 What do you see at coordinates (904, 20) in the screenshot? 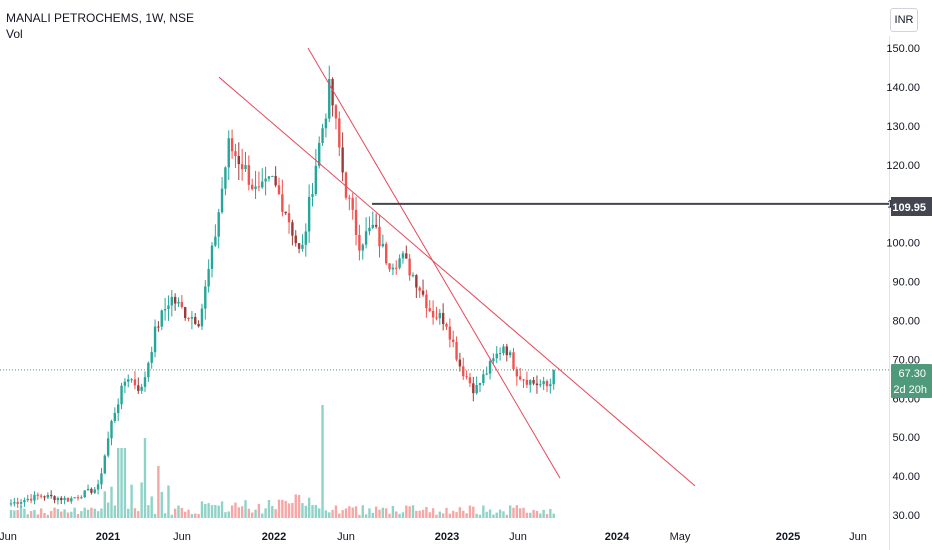
I see `currency-button: INR` at bounding box center [904, 20].